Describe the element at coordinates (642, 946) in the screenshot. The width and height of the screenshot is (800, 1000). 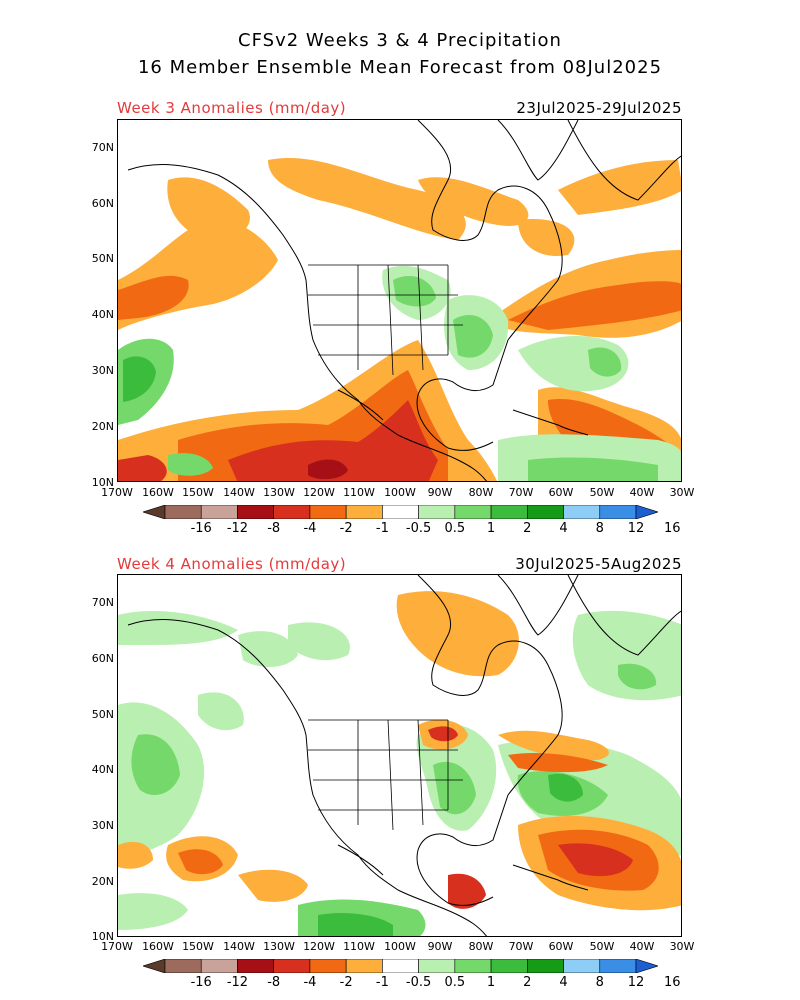
I see `lon-tick: 40W` at that location.